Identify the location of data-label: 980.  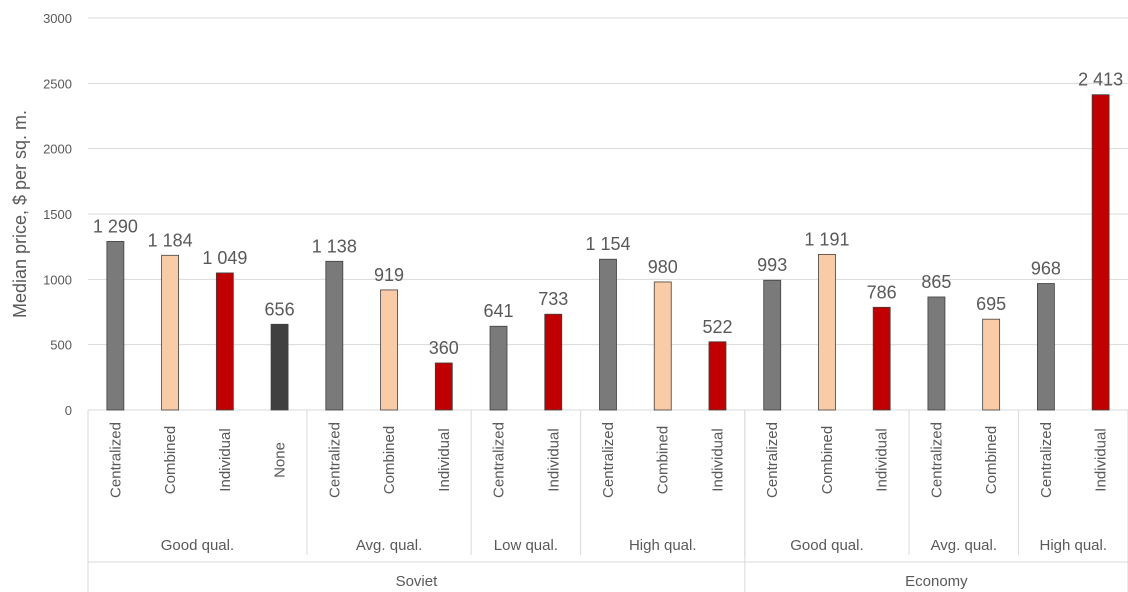
(663, 267).